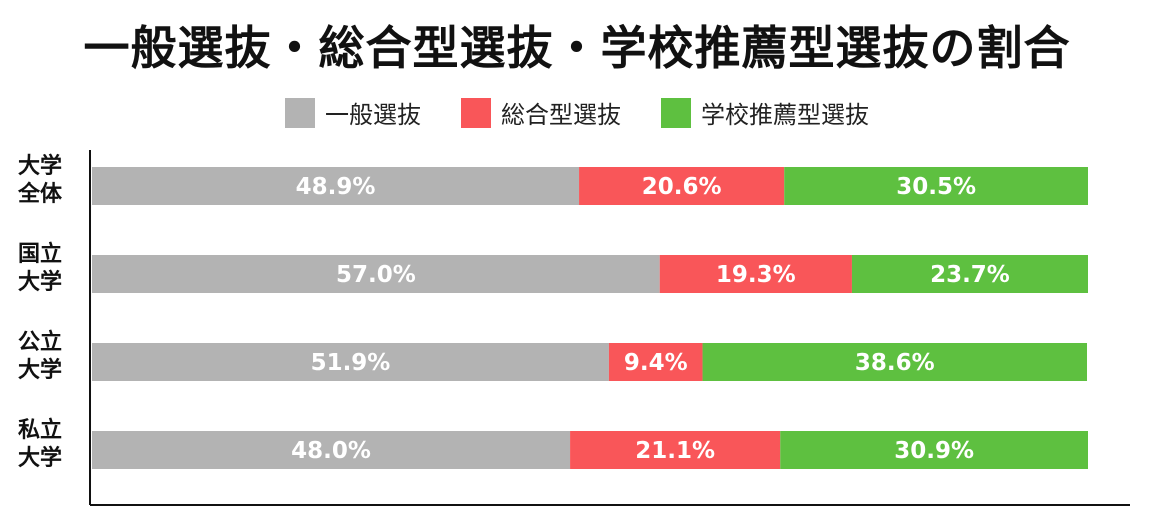 The image size is (1154, 516). I want to click on legend-swatch-comprehensive, so click(476, 112).